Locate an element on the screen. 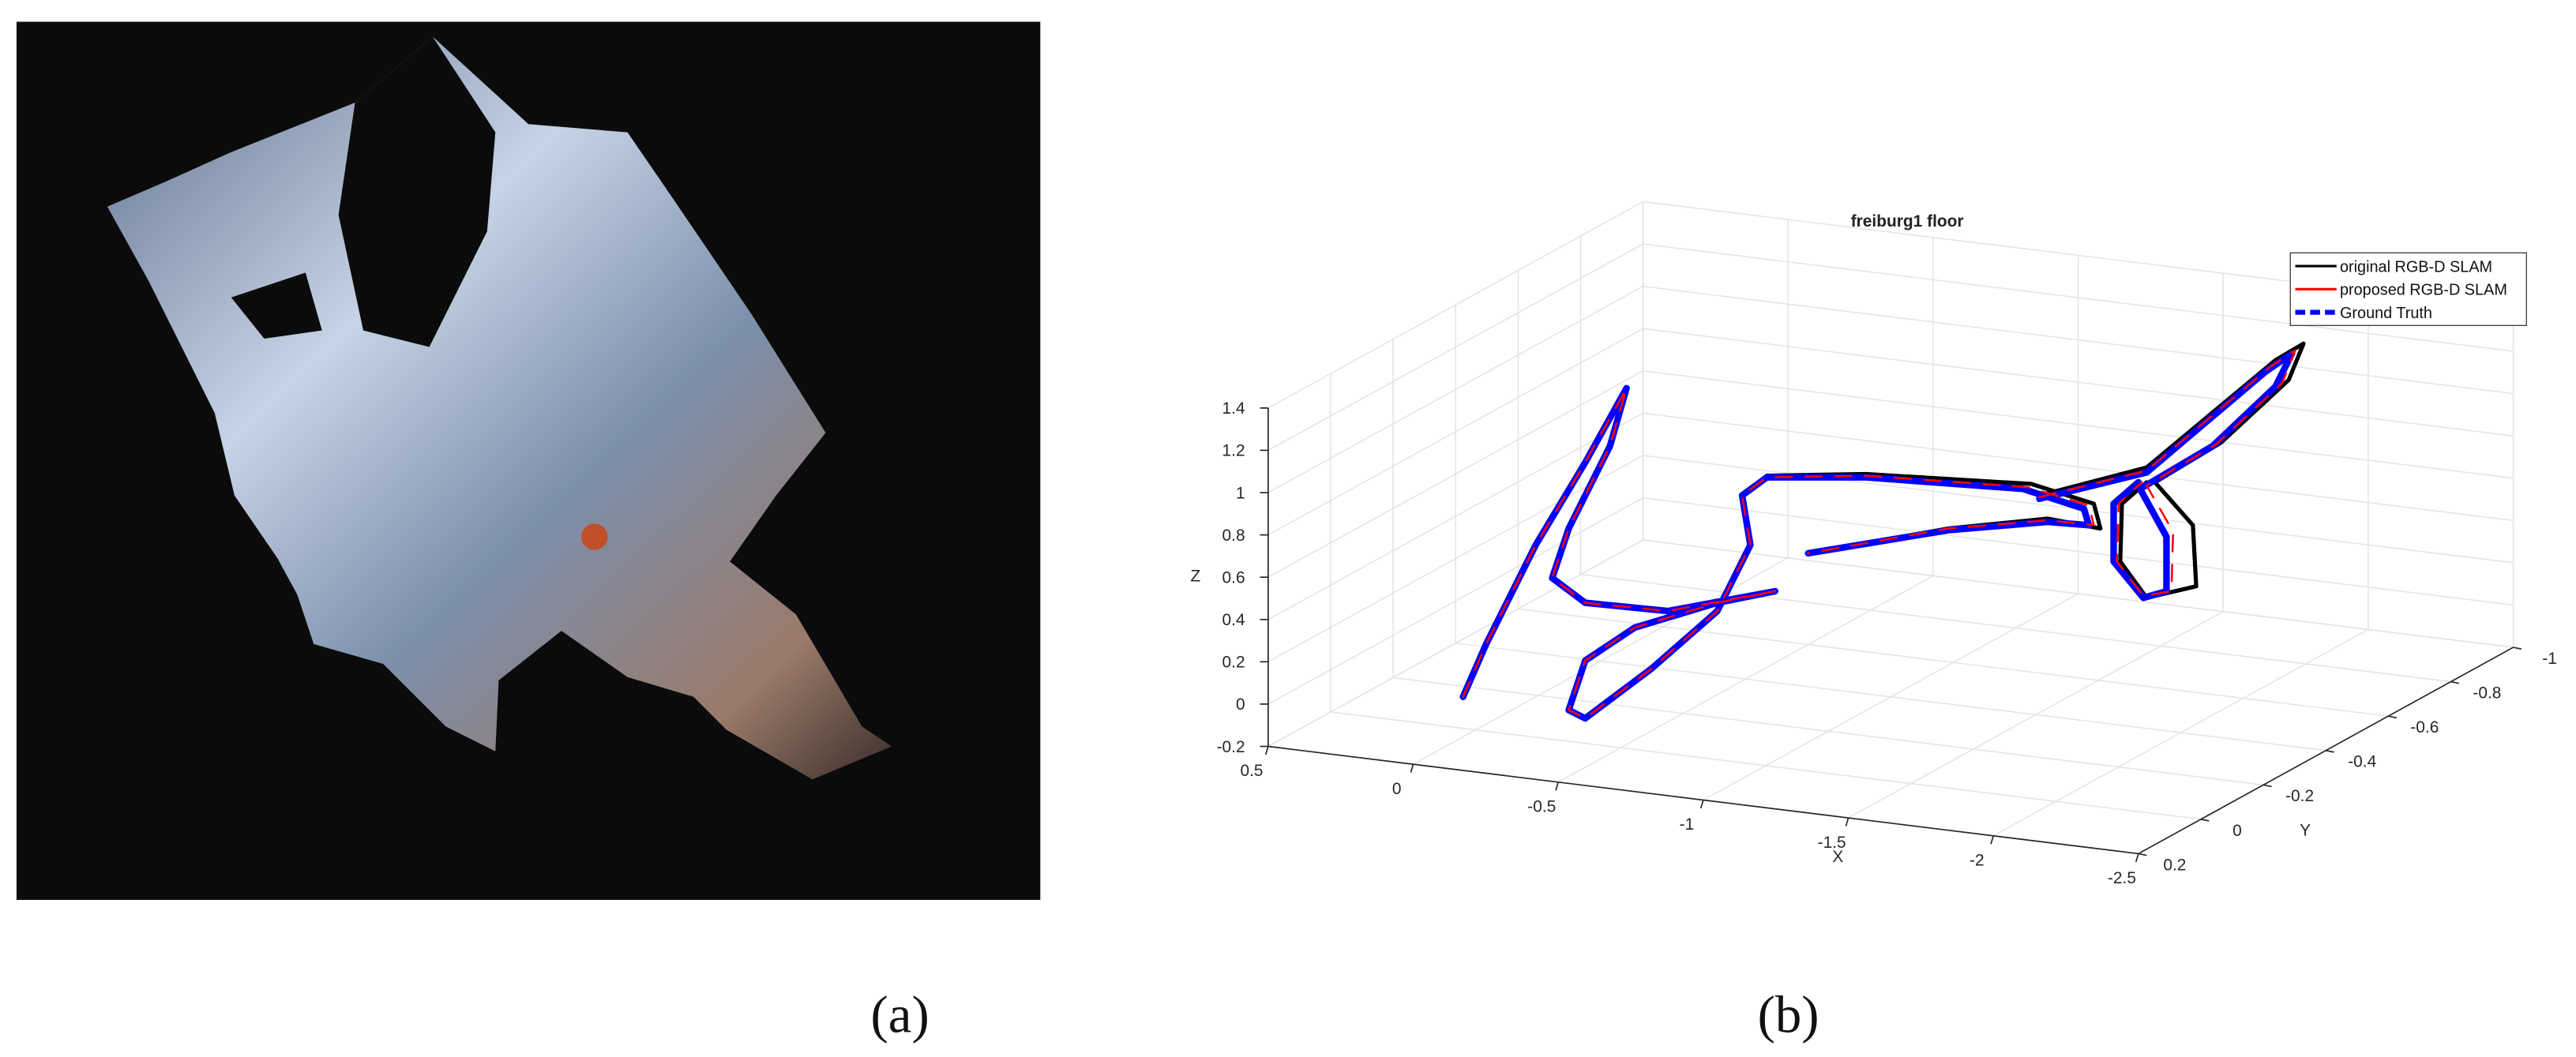 The height and width of the screenshot is (1057, 2576). x-axis-label: X is located at coordinates (1837, 857).